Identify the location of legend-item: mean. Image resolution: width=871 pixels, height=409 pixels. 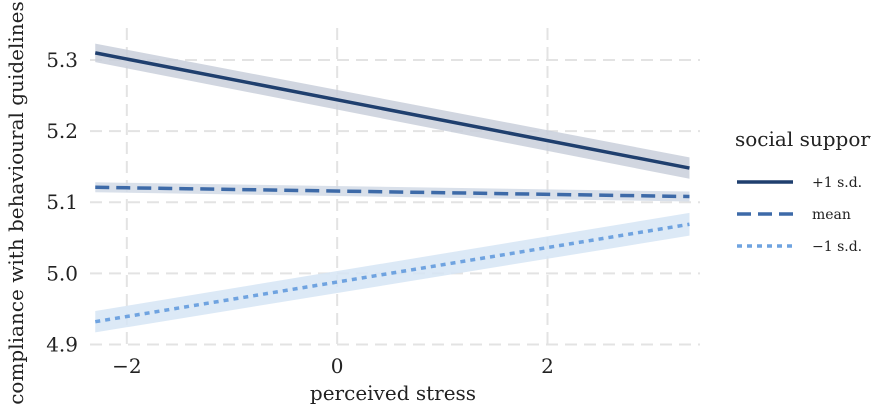
(794, 215).